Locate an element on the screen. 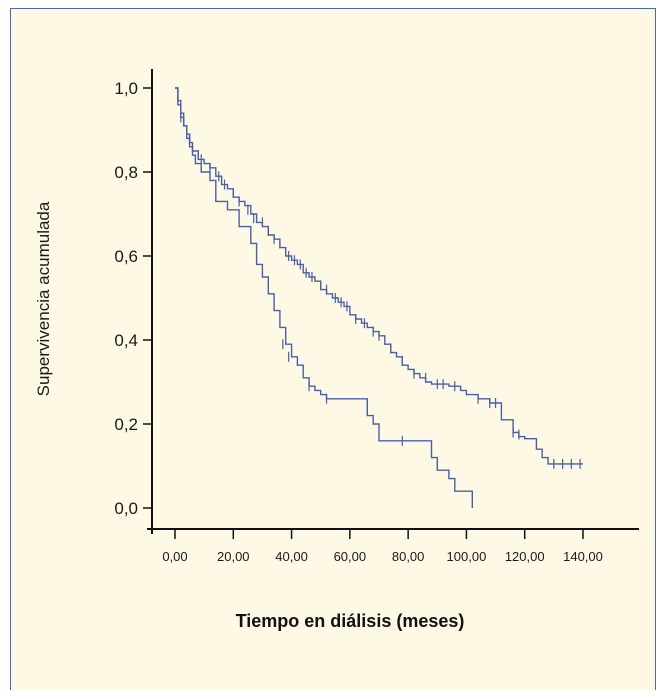 This screenshot has width=671, height=691. y-axis-title: Supervivencia acumulada is located at coordinates (43, 298).